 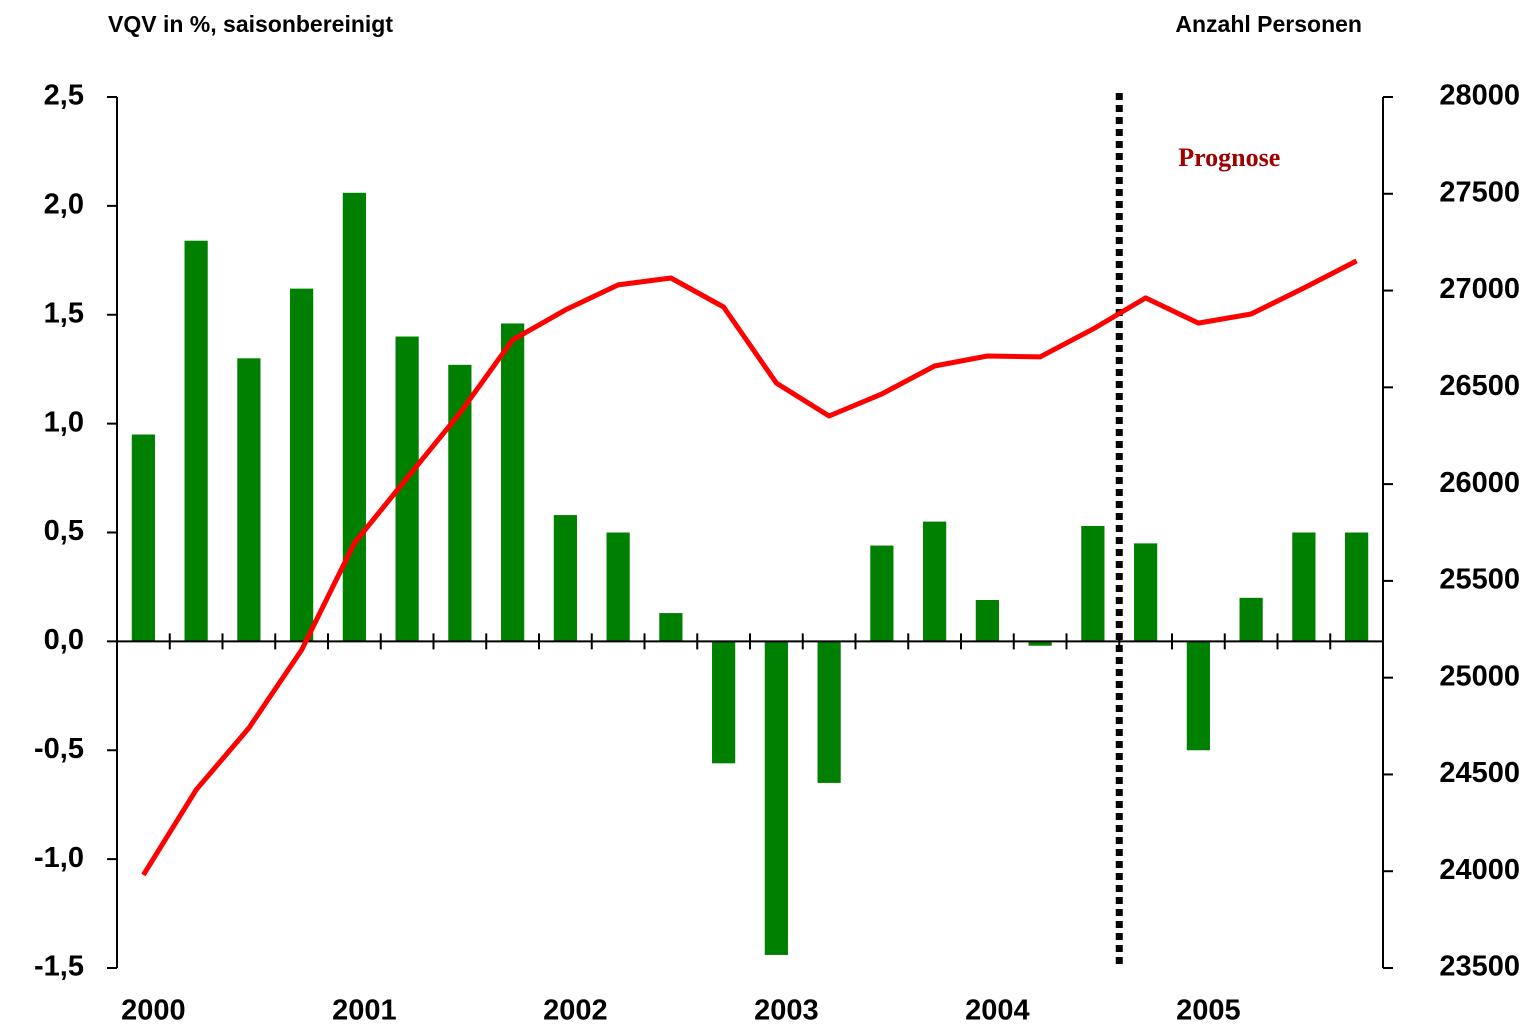 I want to click on x-tick-label: 2002, so click(x=575, y=1011).